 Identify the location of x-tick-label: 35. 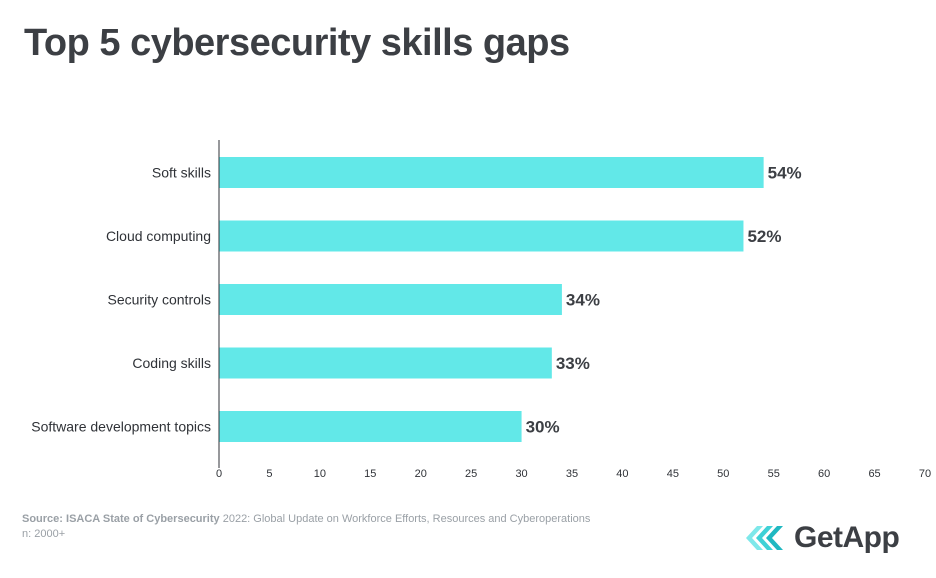
(572, 474).